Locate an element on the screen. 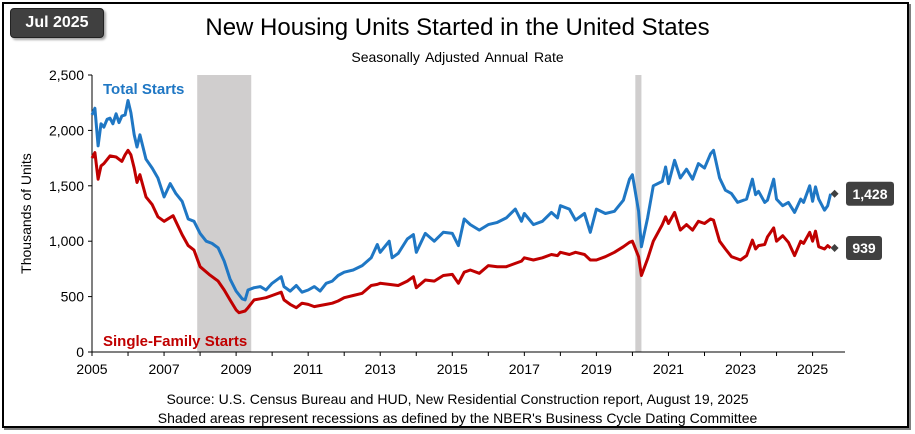 Image resolution: width=915 pixels, height=434 pixels. legend-single-family-starts: Single-Family Starts is located at coordinates (175, 341).